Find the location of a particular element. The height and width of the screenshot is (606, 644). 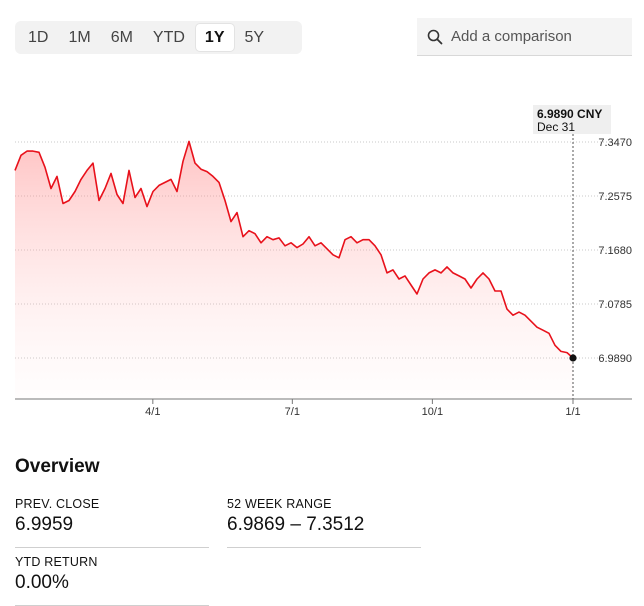

tooltip-date: Dec 31 is located at coordinates (556, 127).